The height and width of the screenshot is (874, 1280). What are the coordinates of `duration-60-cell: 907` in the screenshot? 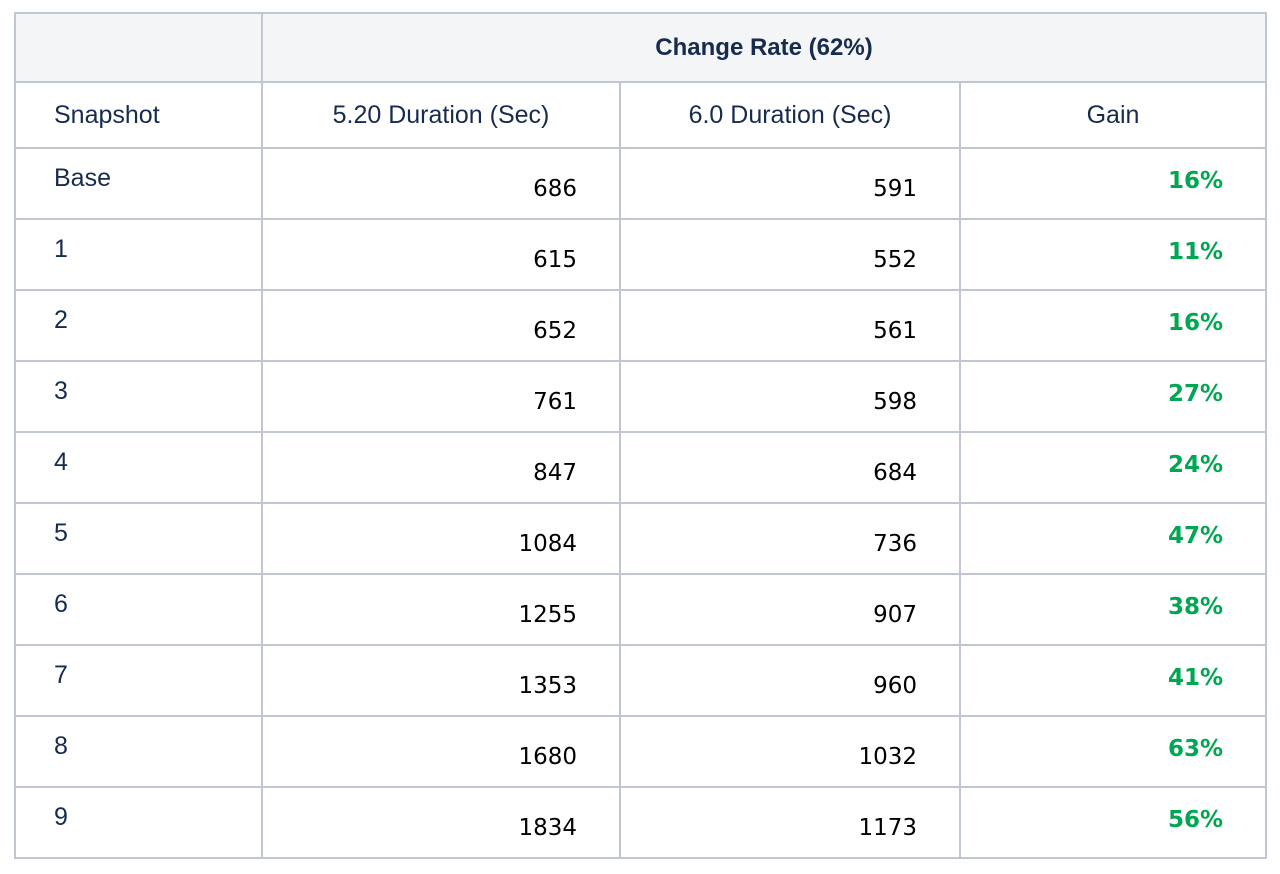 It's located at (790, 609).